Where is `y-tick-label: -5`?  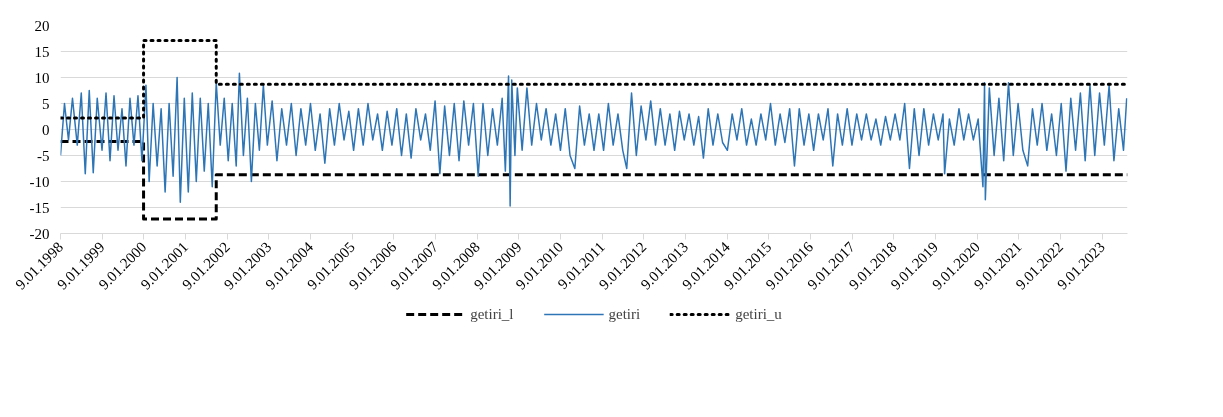
y-tick-label: -5 is located at coordinates (43, 155).